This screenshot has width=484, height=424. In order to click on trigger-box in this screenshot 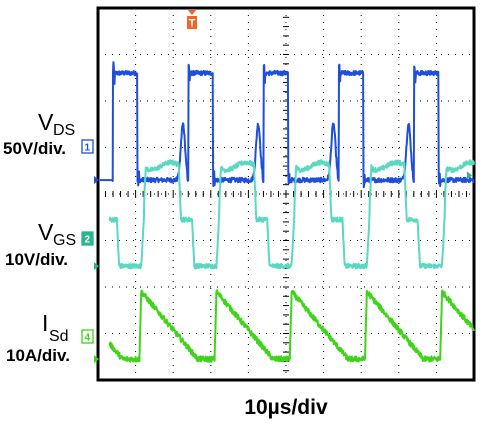, I will do `click(192, 22)`.